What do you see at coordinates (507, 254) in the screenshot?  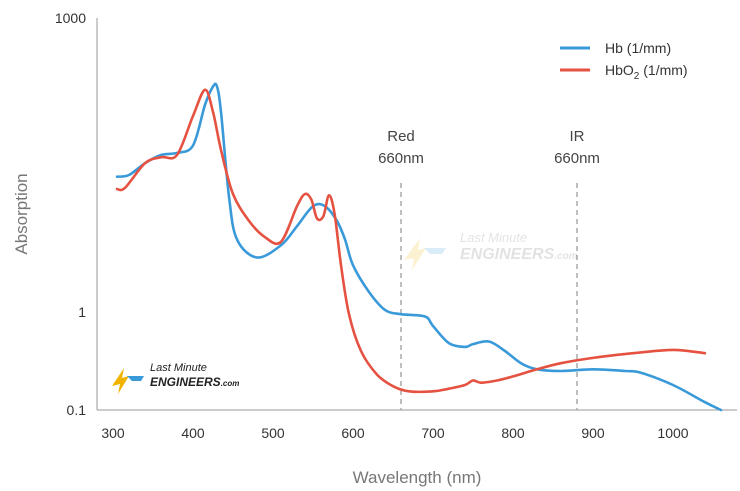 I see `watermark-brand: ENGINEERS` at bounding box center [507, 254].